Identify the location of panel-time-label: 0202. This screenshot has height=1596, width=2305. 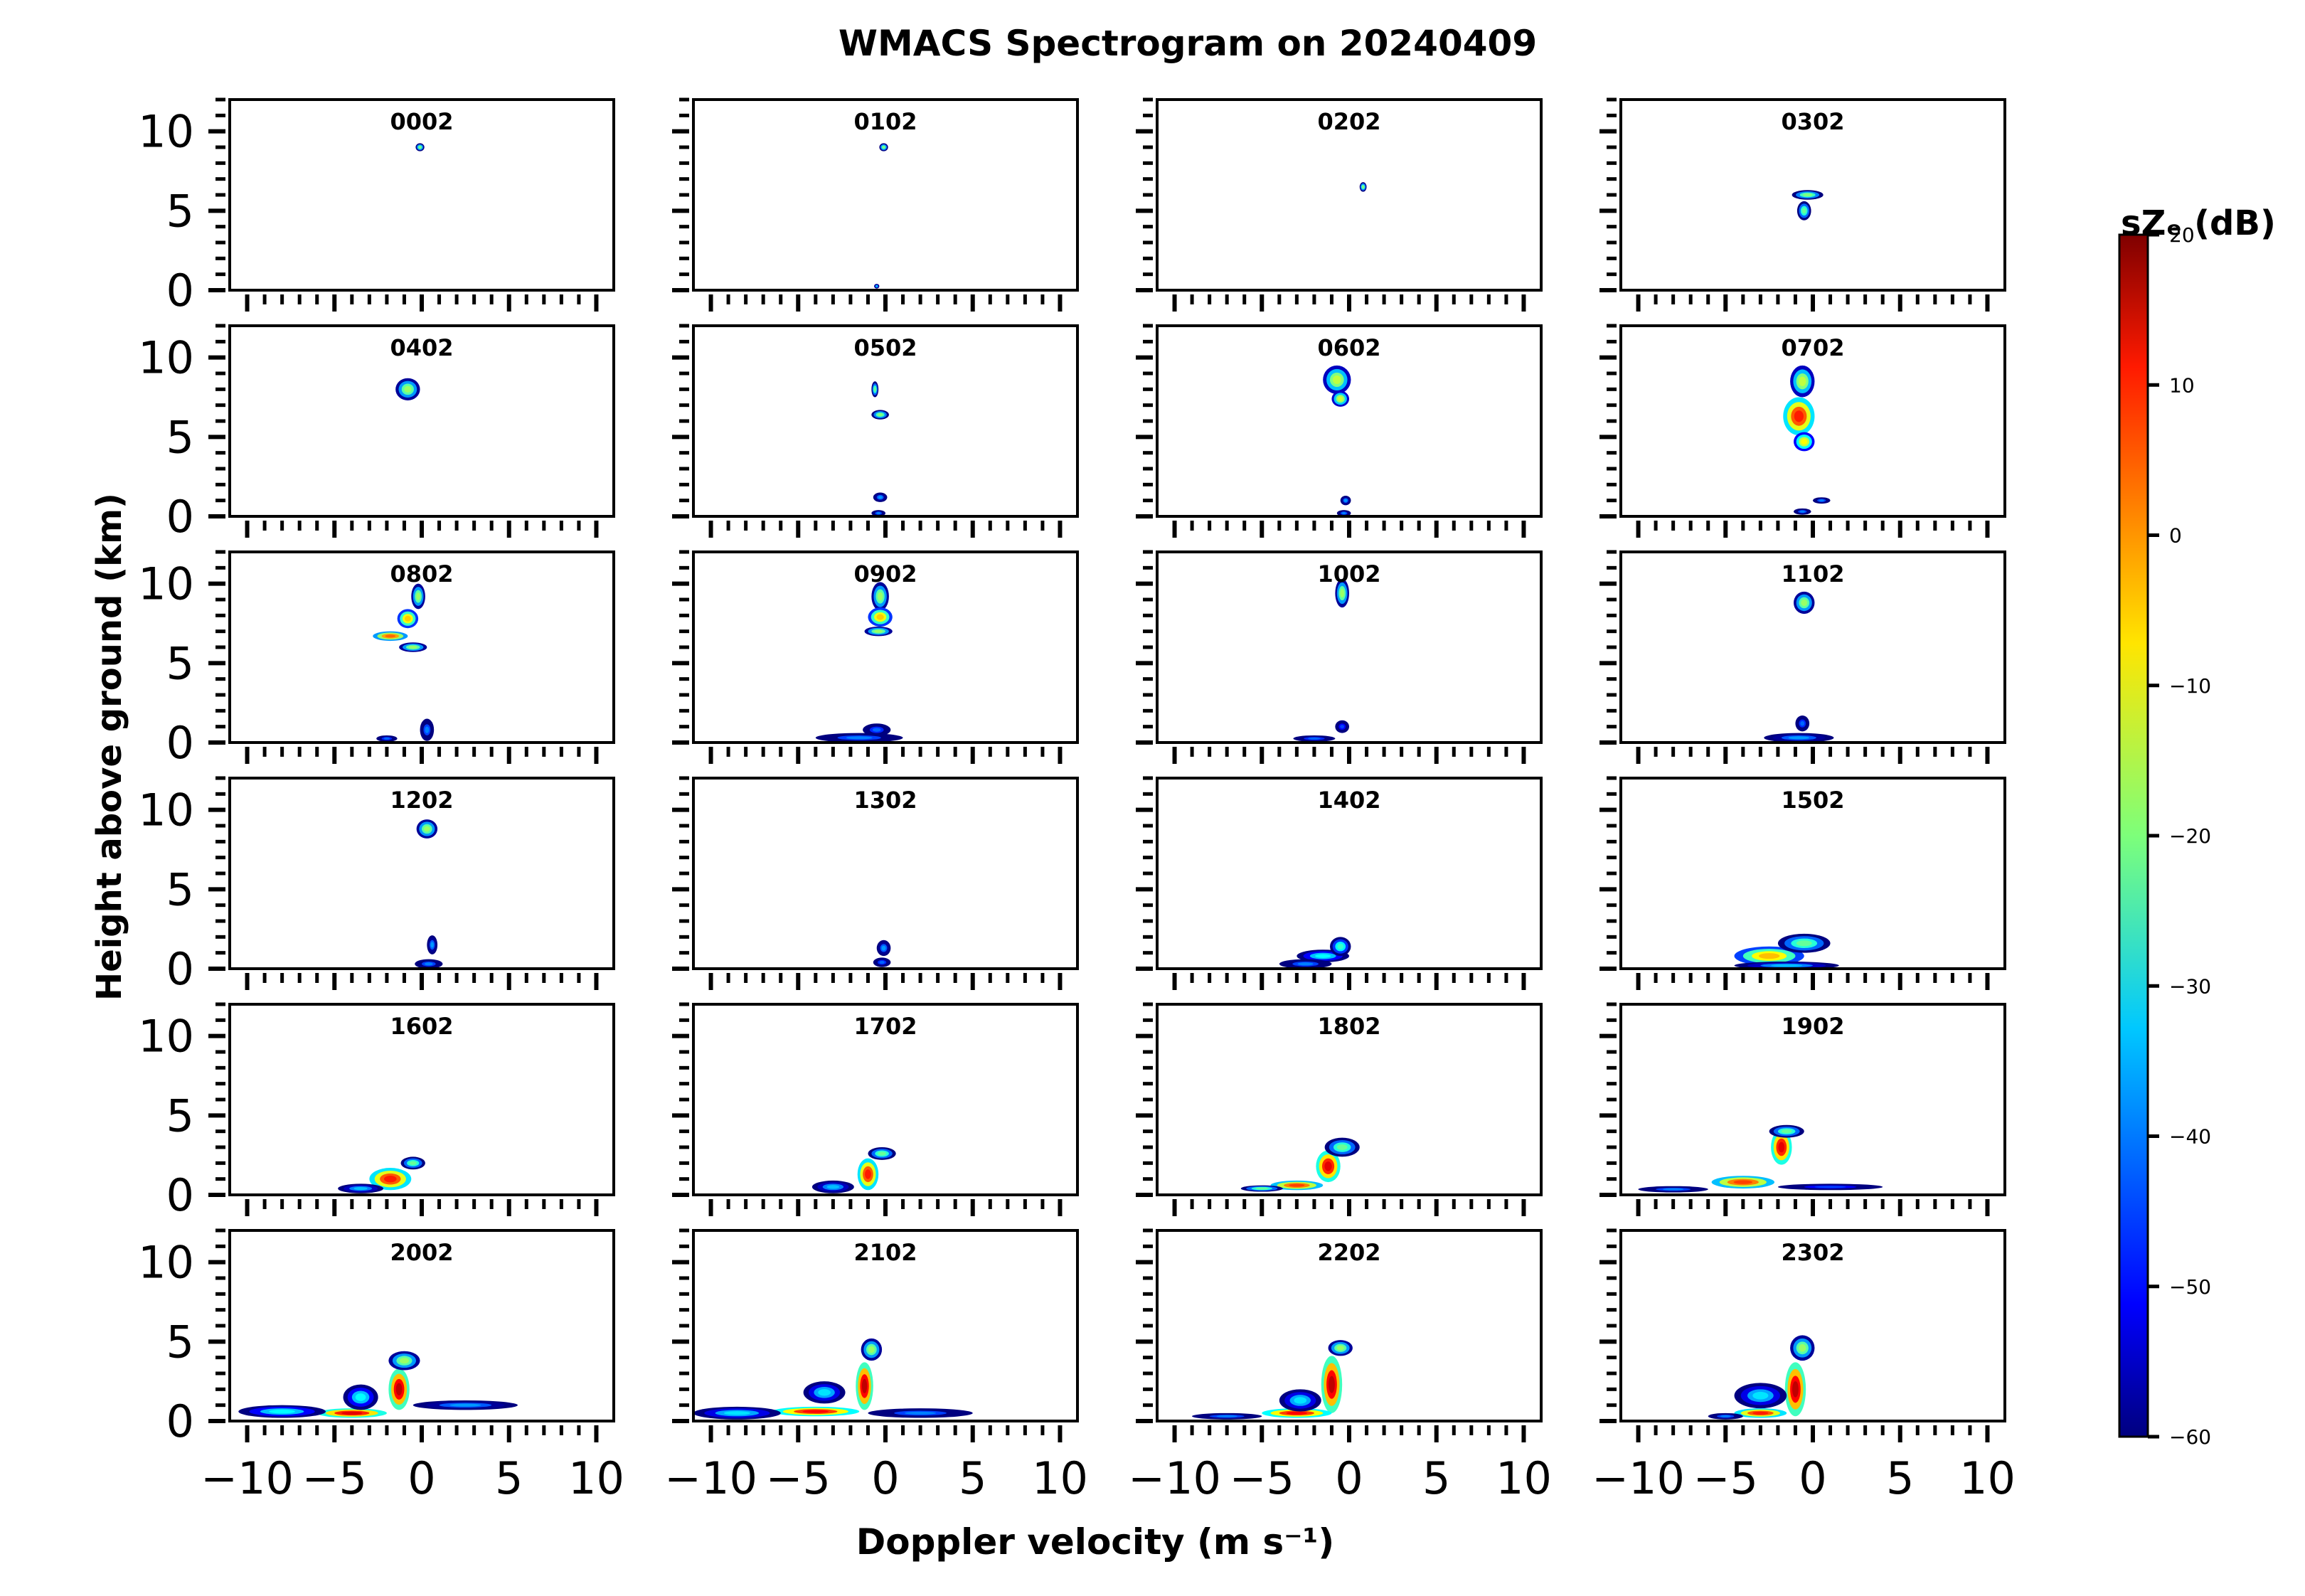
(1349, 121).